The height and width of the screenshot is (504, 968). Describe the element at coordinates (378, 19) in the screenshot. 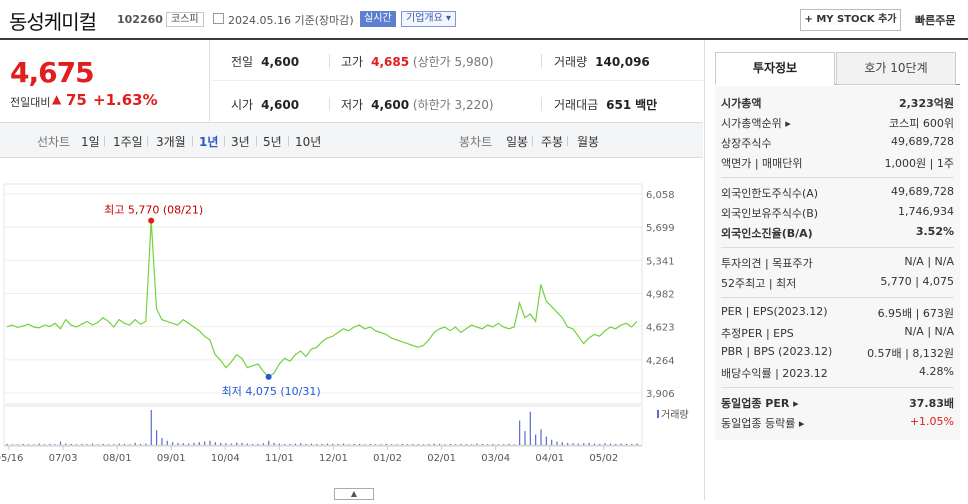

I see `realtime-badge: 실시간` at that location.